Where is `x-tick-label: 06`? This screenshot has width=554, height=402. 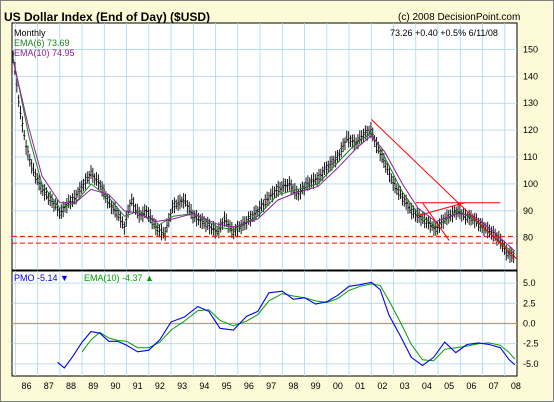 x-tick-label: 06 is located at coordinates (471, 386).